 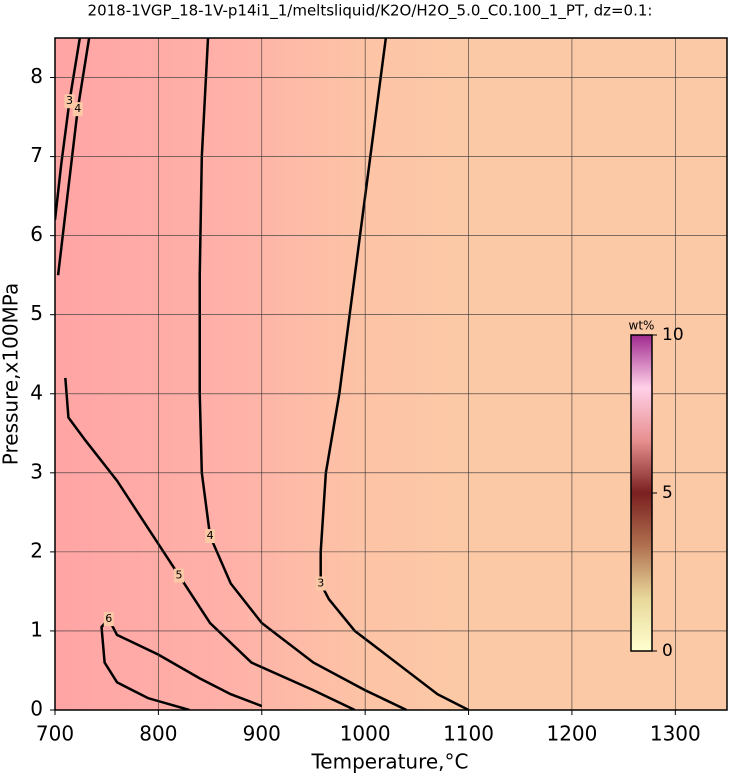 I want to click on x-tick-label: 1300, so click(x=675, y=734).